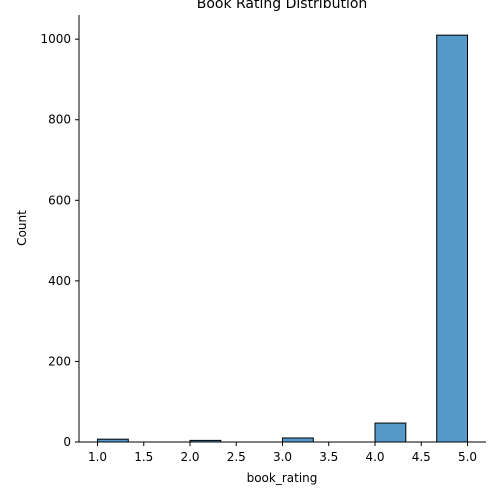  Describe the element at coordinates (374, 457) in the screenshot. I see `x-tick-label-6: 4.0` at that location.